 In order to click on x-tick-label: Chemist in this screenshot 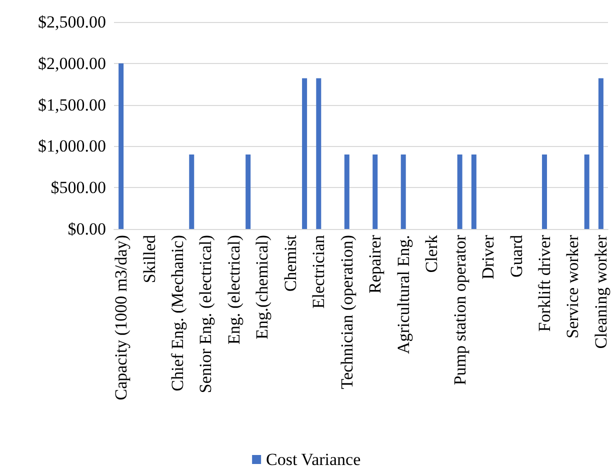, I will do `click(290, 263)`.